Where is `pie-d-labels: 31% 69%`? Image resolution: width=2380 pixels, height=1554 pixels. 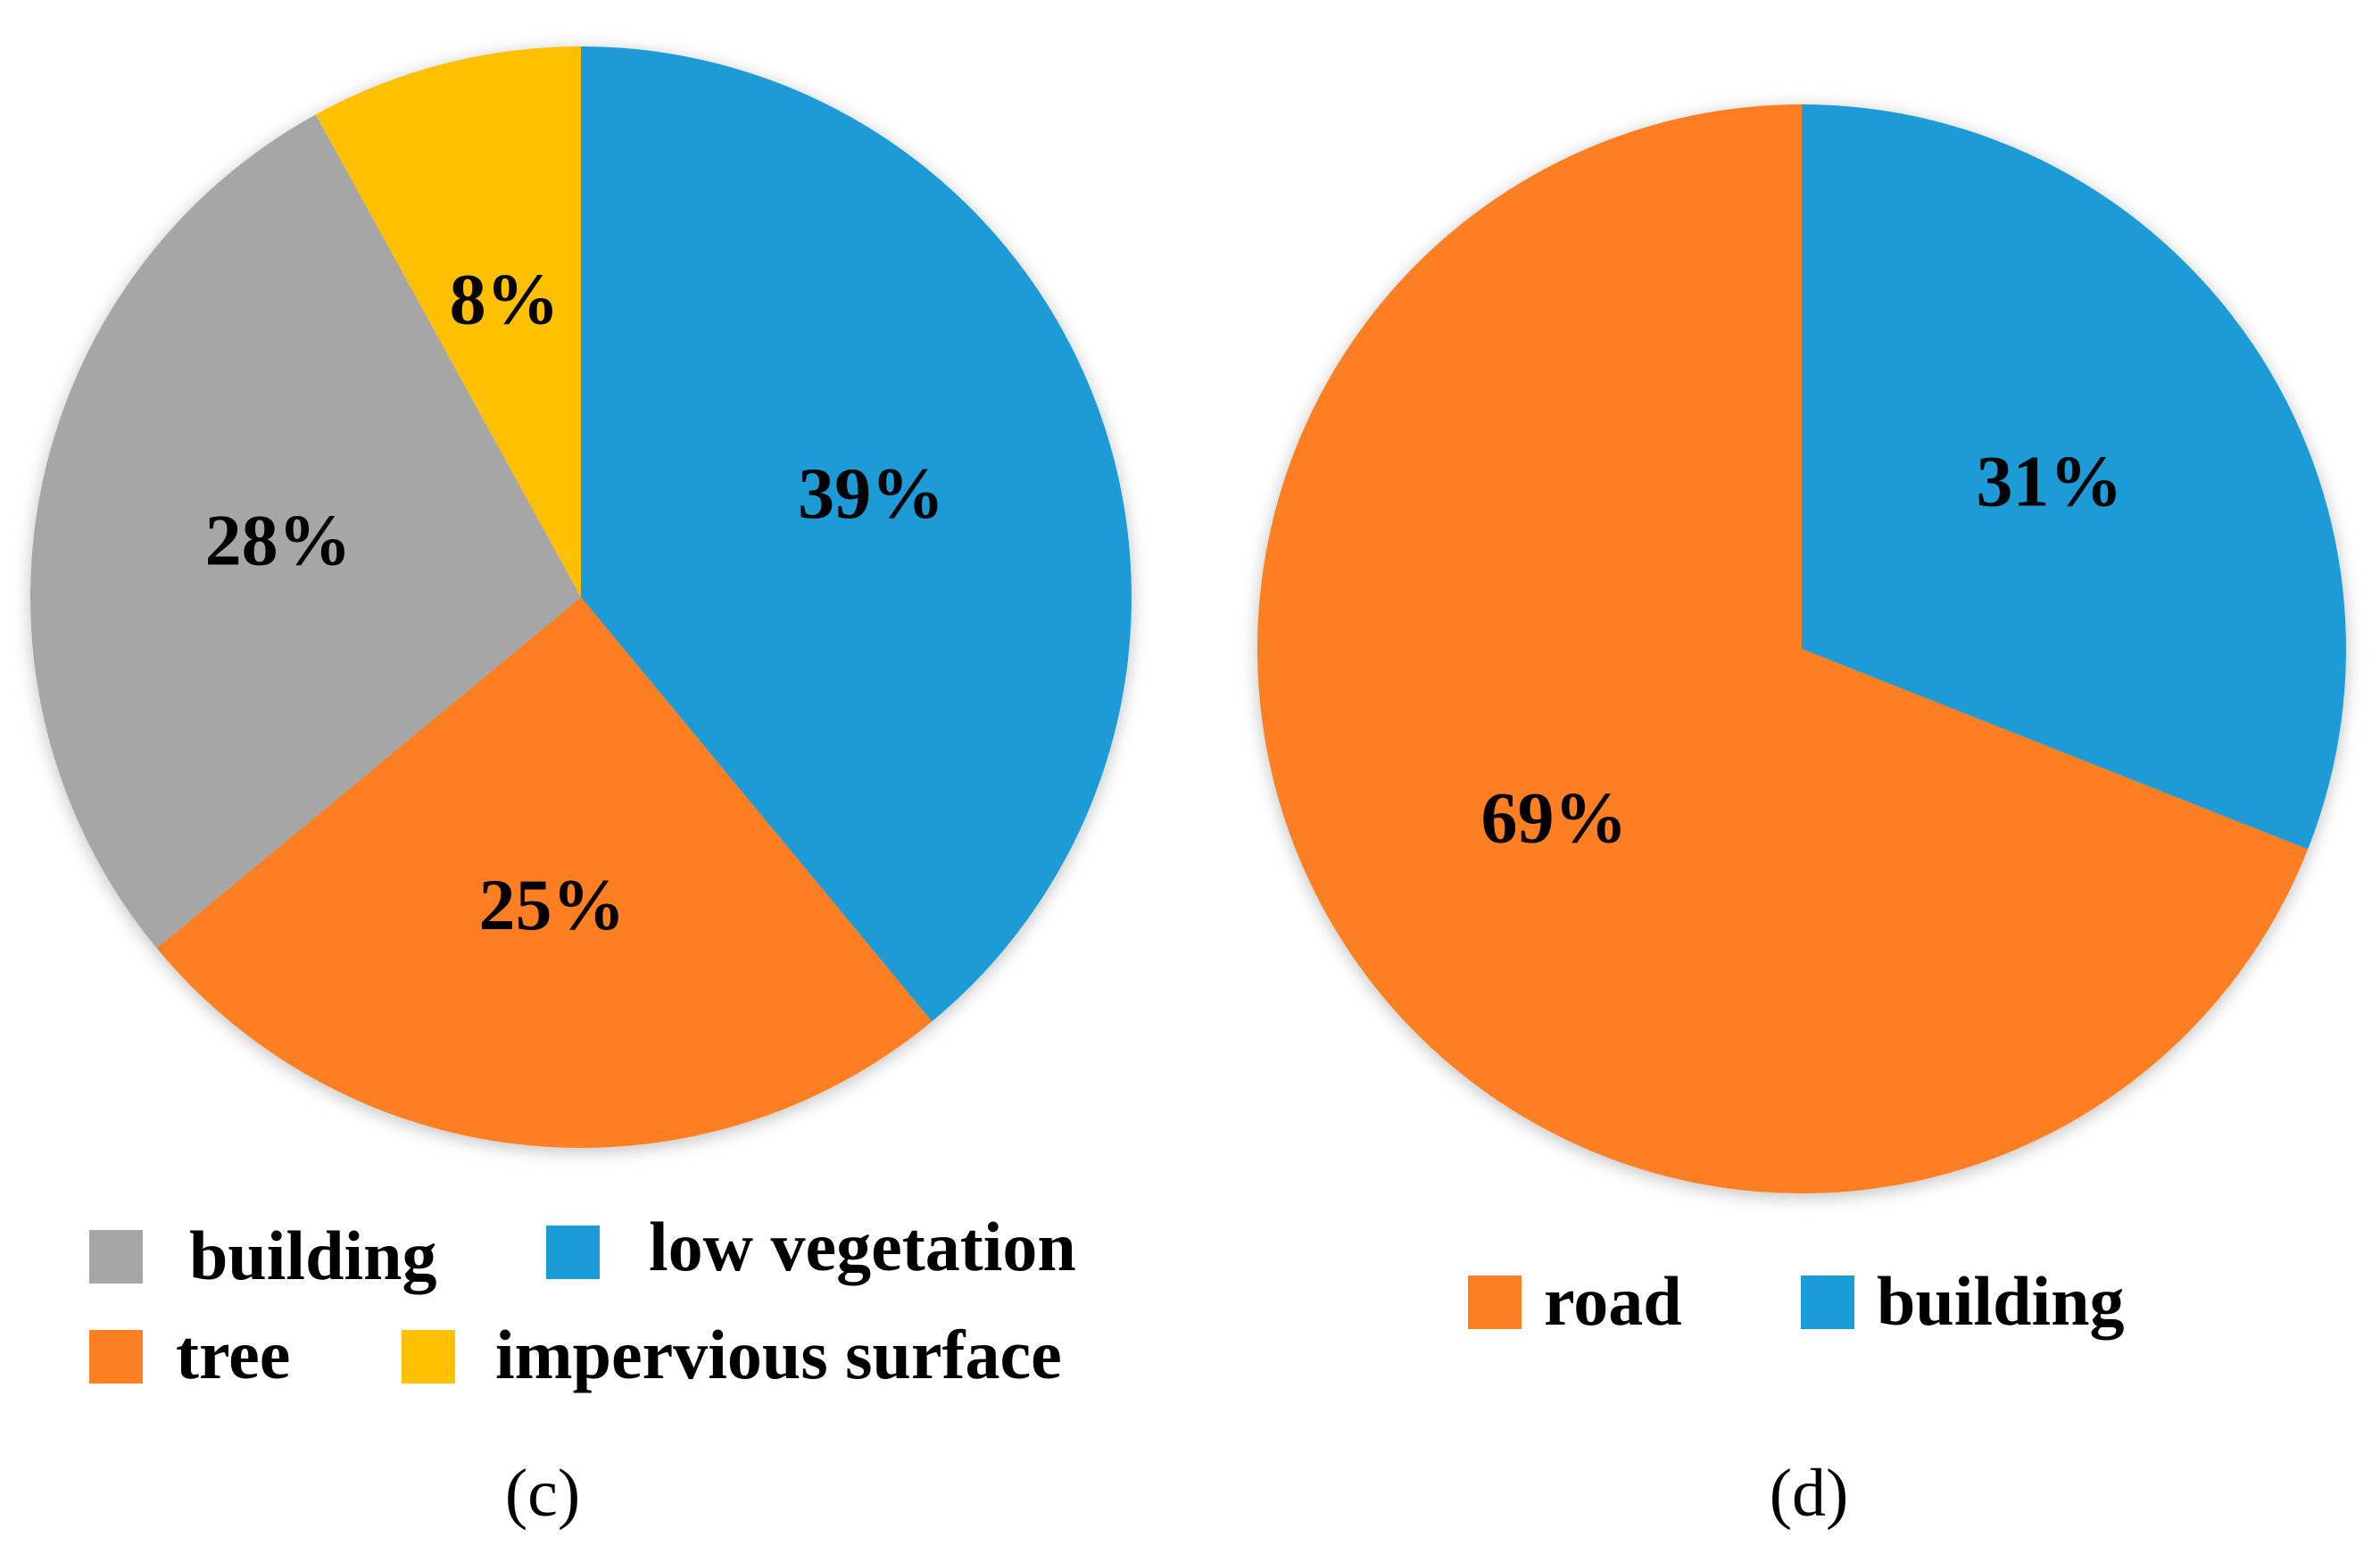
pie-d-labels: 31% 69% is located at coordinates (1802, 649).